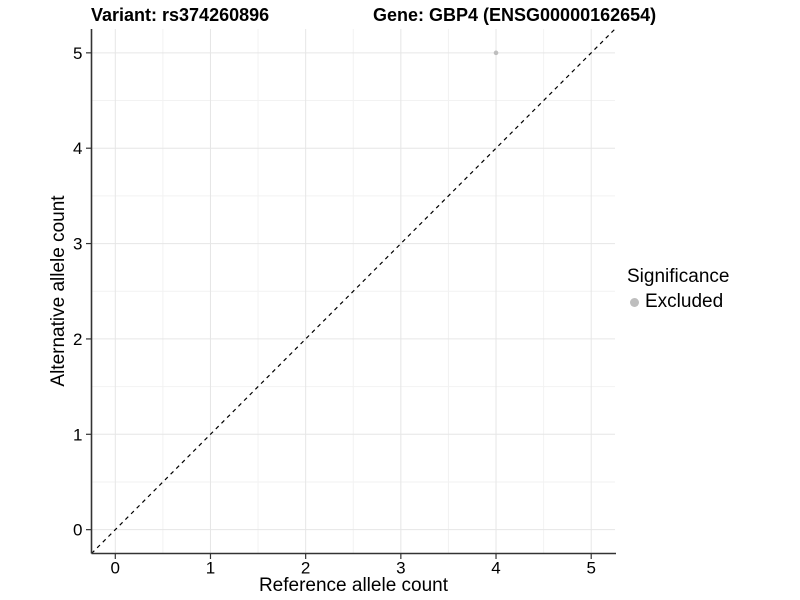  Describe the element at coordinates (77, 244) in the screenshot. I see `y-tick-label: 3` at that location.